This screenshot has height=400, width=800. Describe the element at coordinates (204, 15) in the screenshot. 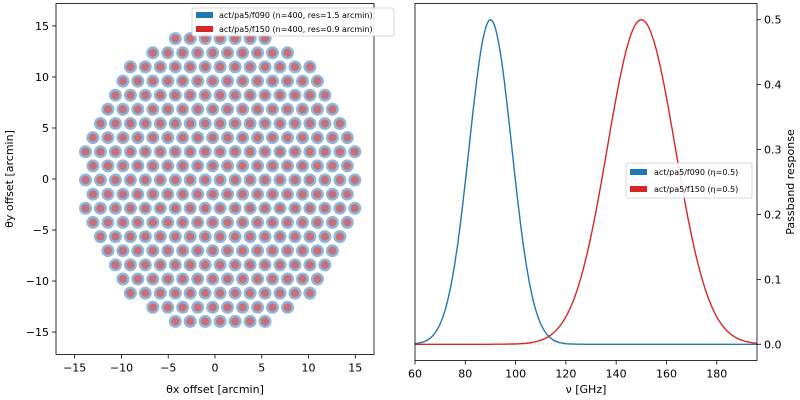

I see `legend-swatch-f090` at that location.